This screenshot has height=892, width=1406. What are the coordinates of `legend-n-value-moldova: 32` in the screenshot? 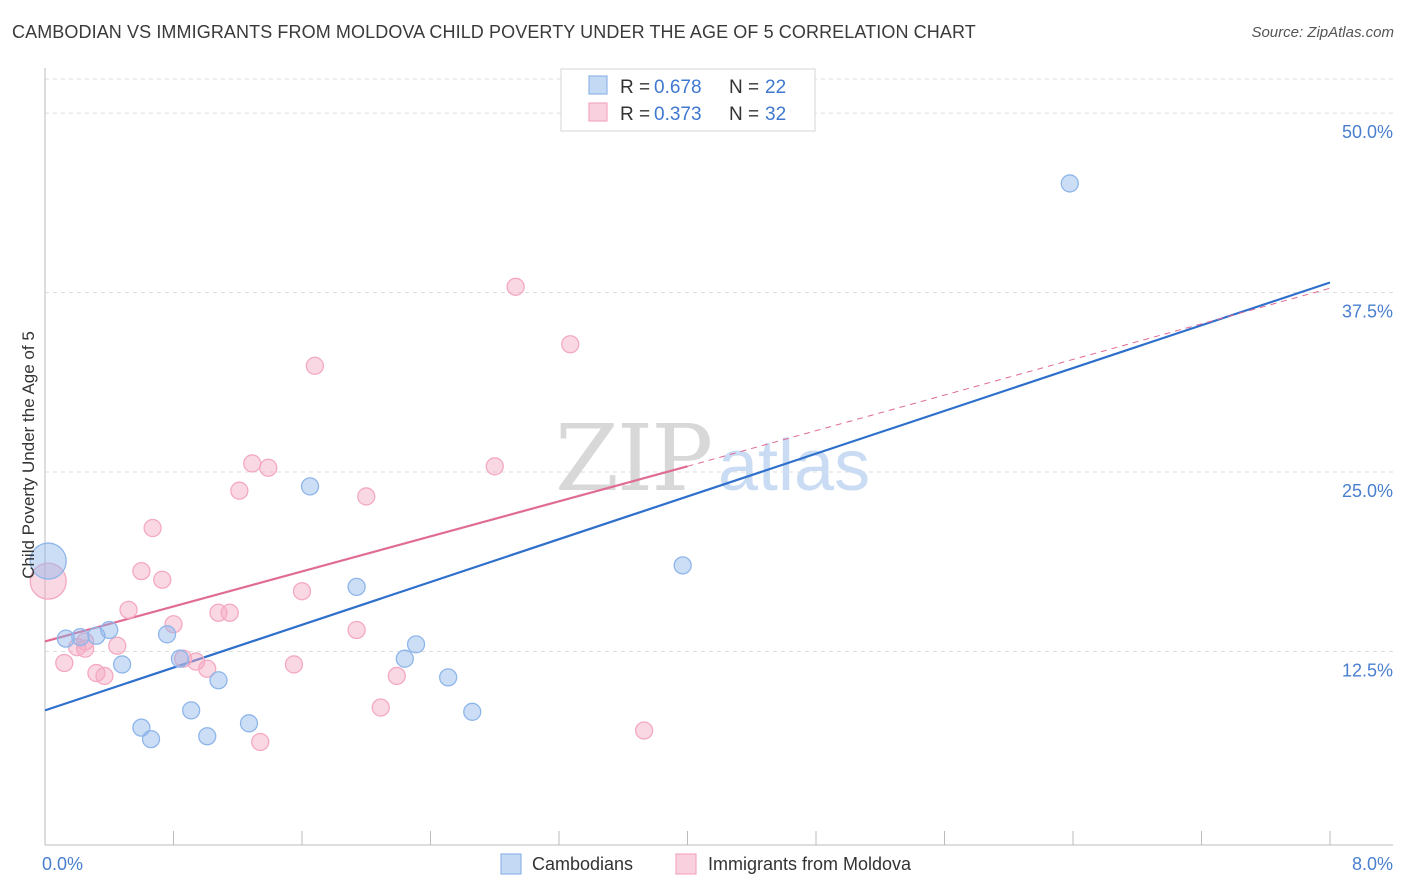 It's located at (775, 114).